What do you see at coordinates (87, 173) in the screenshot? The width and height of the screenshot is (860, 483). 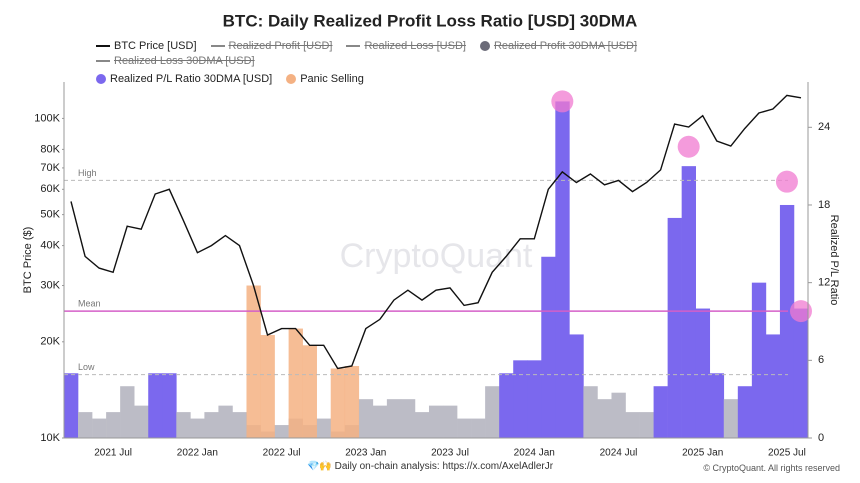 I see `reference-label: High` at bounding box center [87, 173].